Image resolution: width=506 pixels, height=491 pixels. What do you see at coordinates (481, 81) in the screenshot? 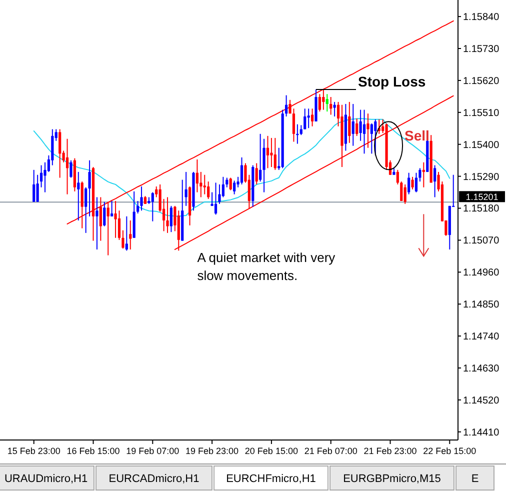
I see `y-tick-label: 1.15620` at bounding box center [481, 81].